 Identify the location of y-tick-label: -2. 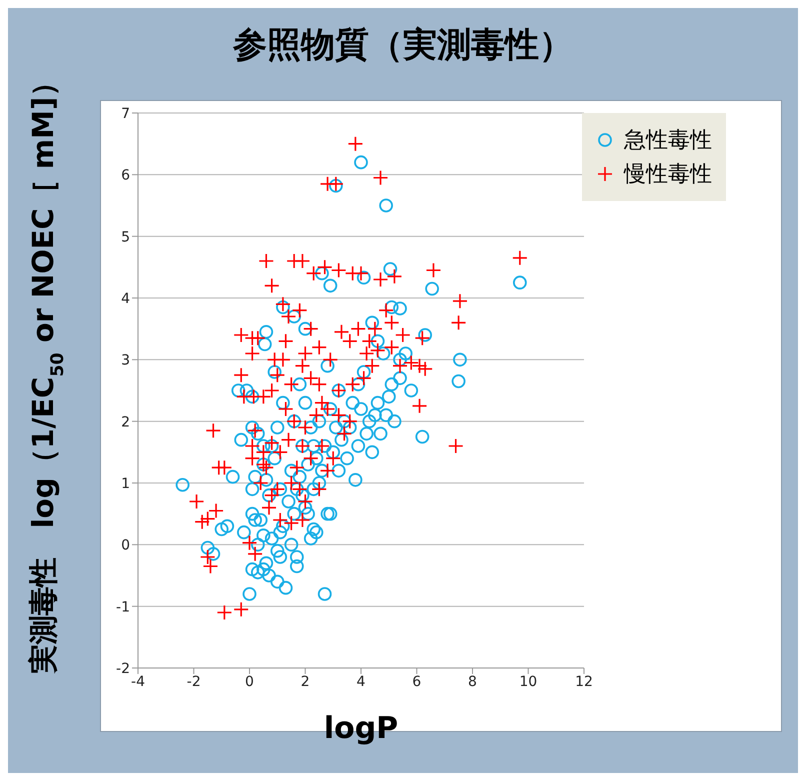
(123, 668).